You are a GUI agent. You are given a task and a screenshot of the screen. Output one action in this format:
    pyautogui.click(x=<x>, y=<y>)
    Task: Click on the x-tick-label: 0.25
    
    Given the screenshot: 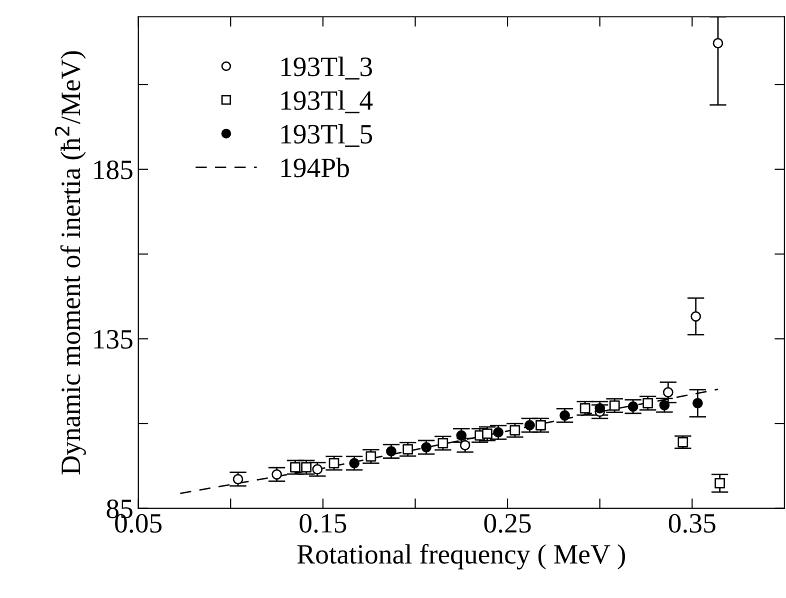 What is the action you would take?
    pyautogui.click(x=507, y=523)
    